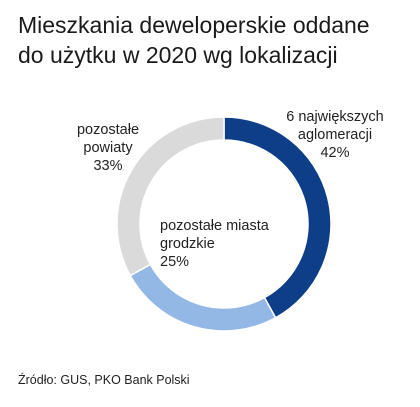 Image resolution: width=420 pixels, height=407 pixels. What do you see at coordinates (194, 25) in the screenshot?
I see `chart-title-line-1: Mieszkania deweloperskie oddane` at bounding box center [194, 25].